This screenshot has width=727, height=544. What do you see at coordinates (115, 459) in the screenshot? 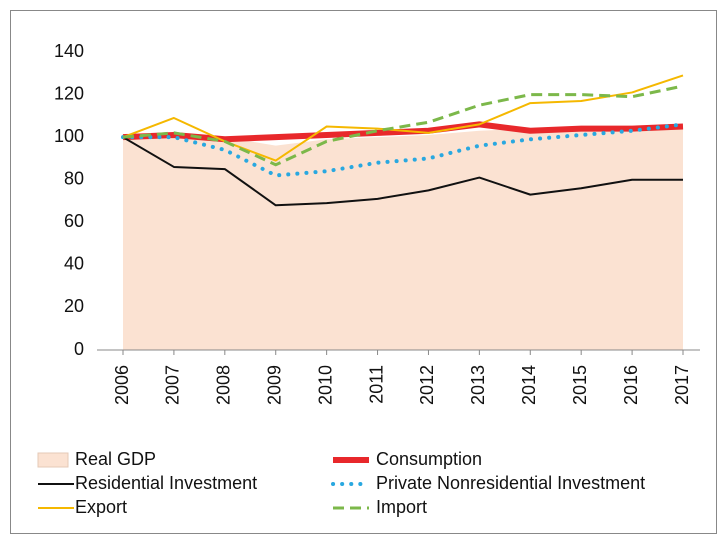
I see `legend-label: Real GDP` at bounding box center [115, 459].